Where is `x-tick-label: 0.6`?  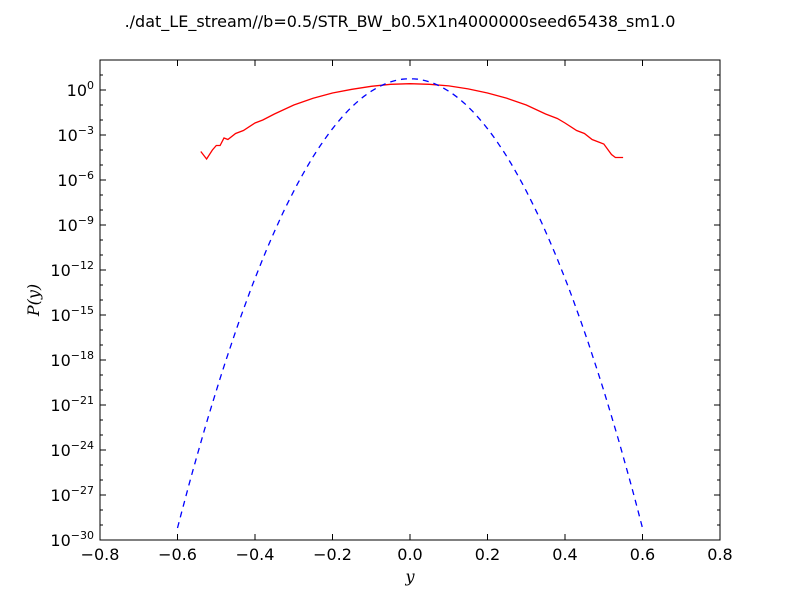
x-tick-label: 0.6 is located at coordinates (642, 554).